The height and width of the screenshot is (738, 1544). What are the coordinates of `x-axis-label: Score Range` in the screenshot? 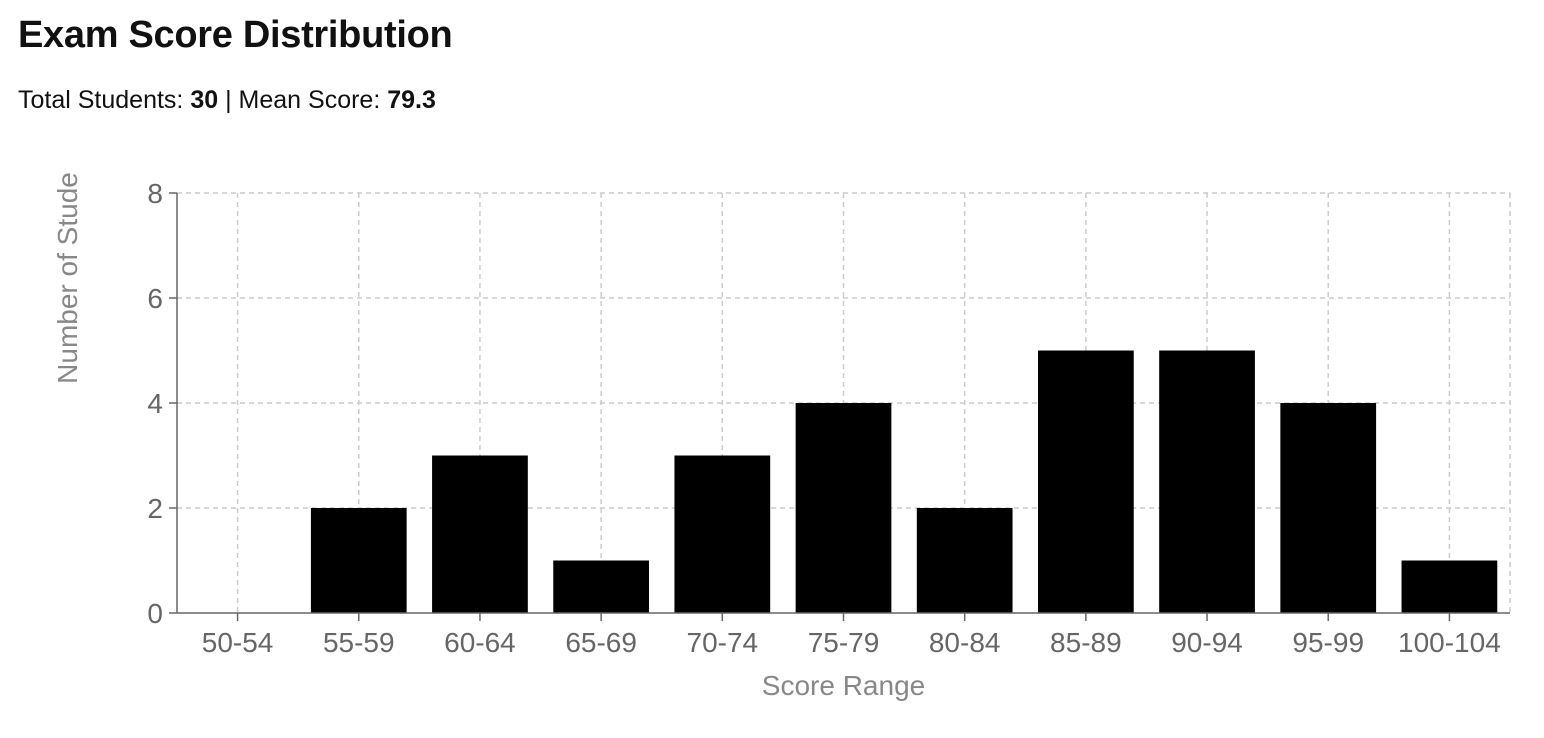 It's located at (843, 685).